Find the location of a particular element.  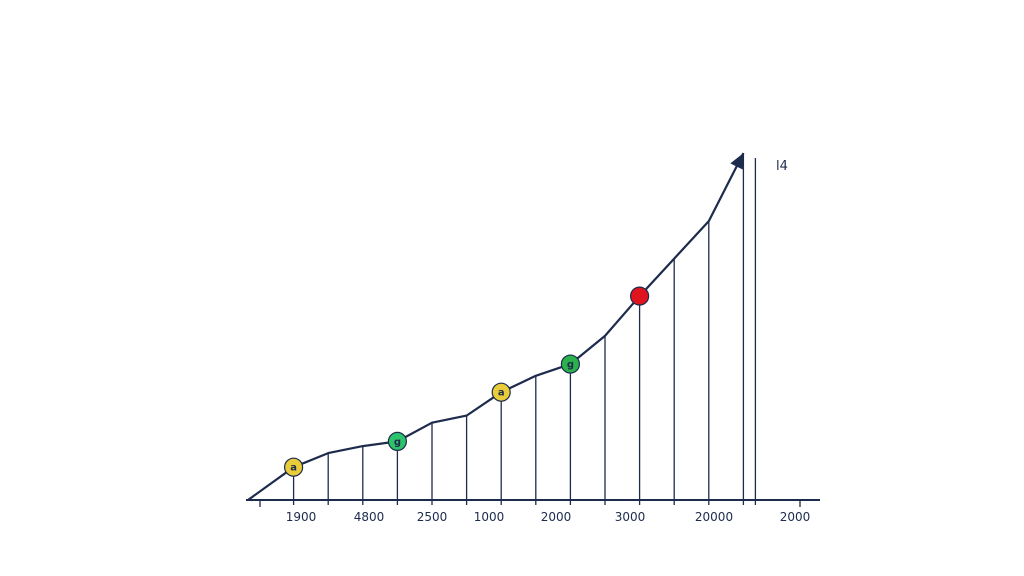

x-tick-labels: 1900 4800 2500 1000 2000 3000 20000 2000 is located at coordinates (548, 517).